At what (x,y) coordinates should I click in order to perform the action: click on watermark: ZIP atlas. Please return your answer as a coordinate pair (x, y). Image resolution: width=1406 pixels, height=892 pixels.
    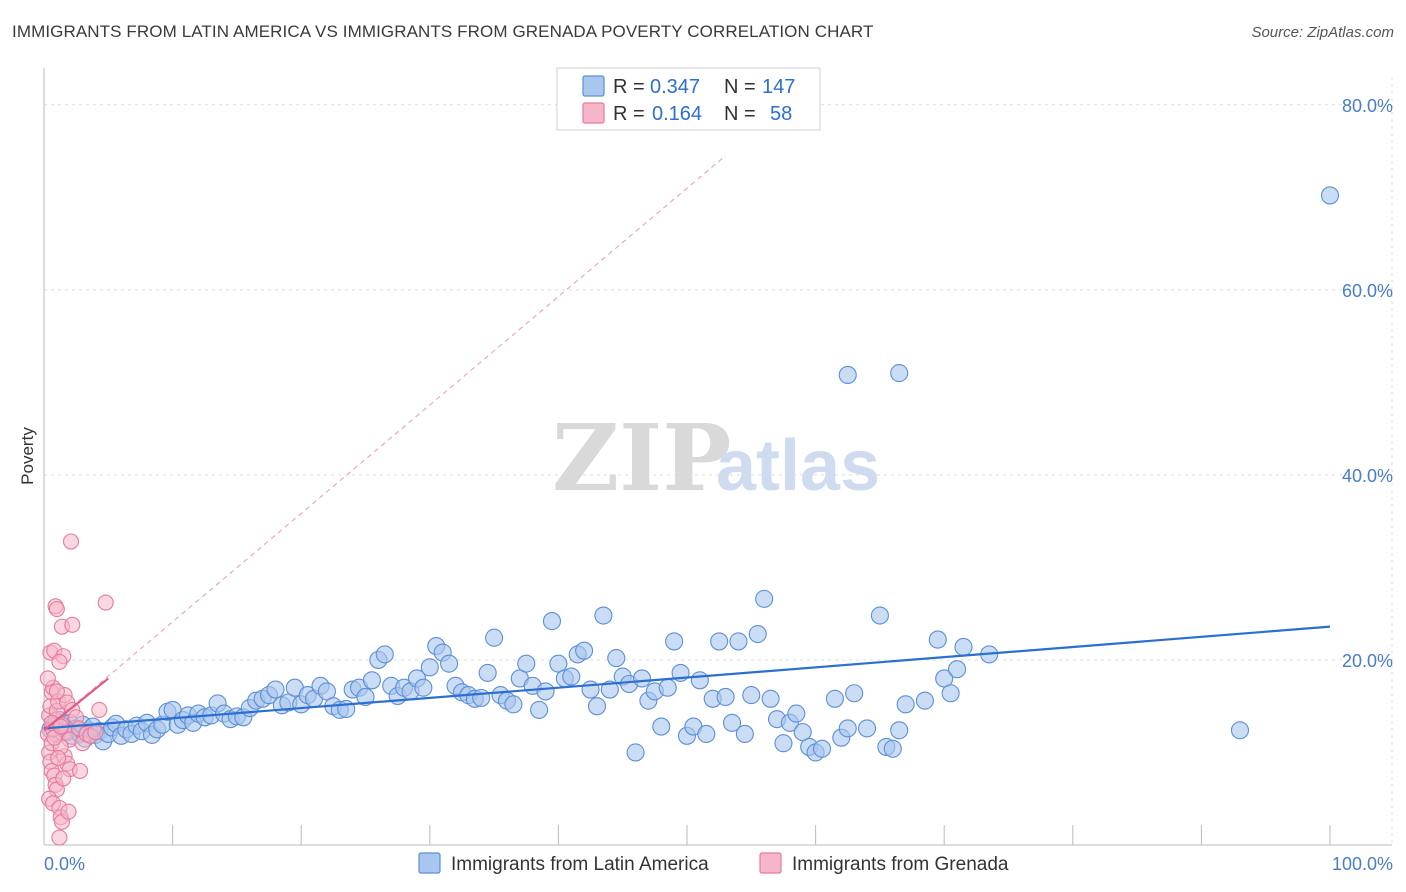
    Looking at the image, I should click on (716, 458).